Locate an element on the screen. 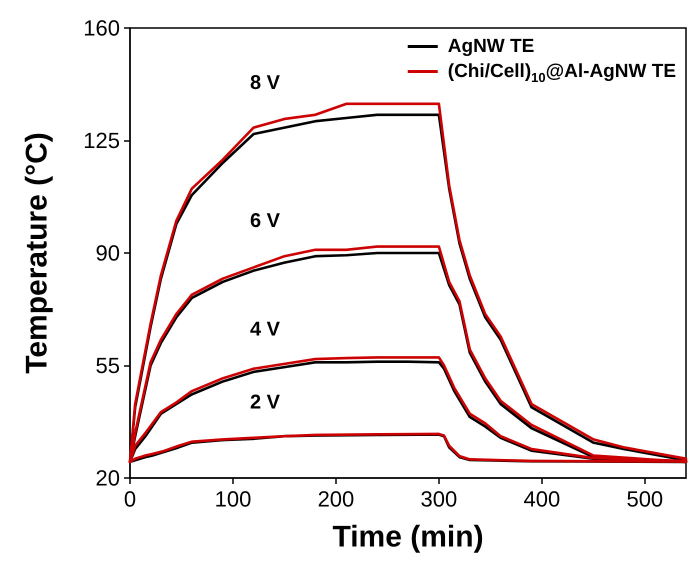 The width and height of the screenshot is (689, 565). legend-label: AgNW TE is located at coordinates (491, 46).